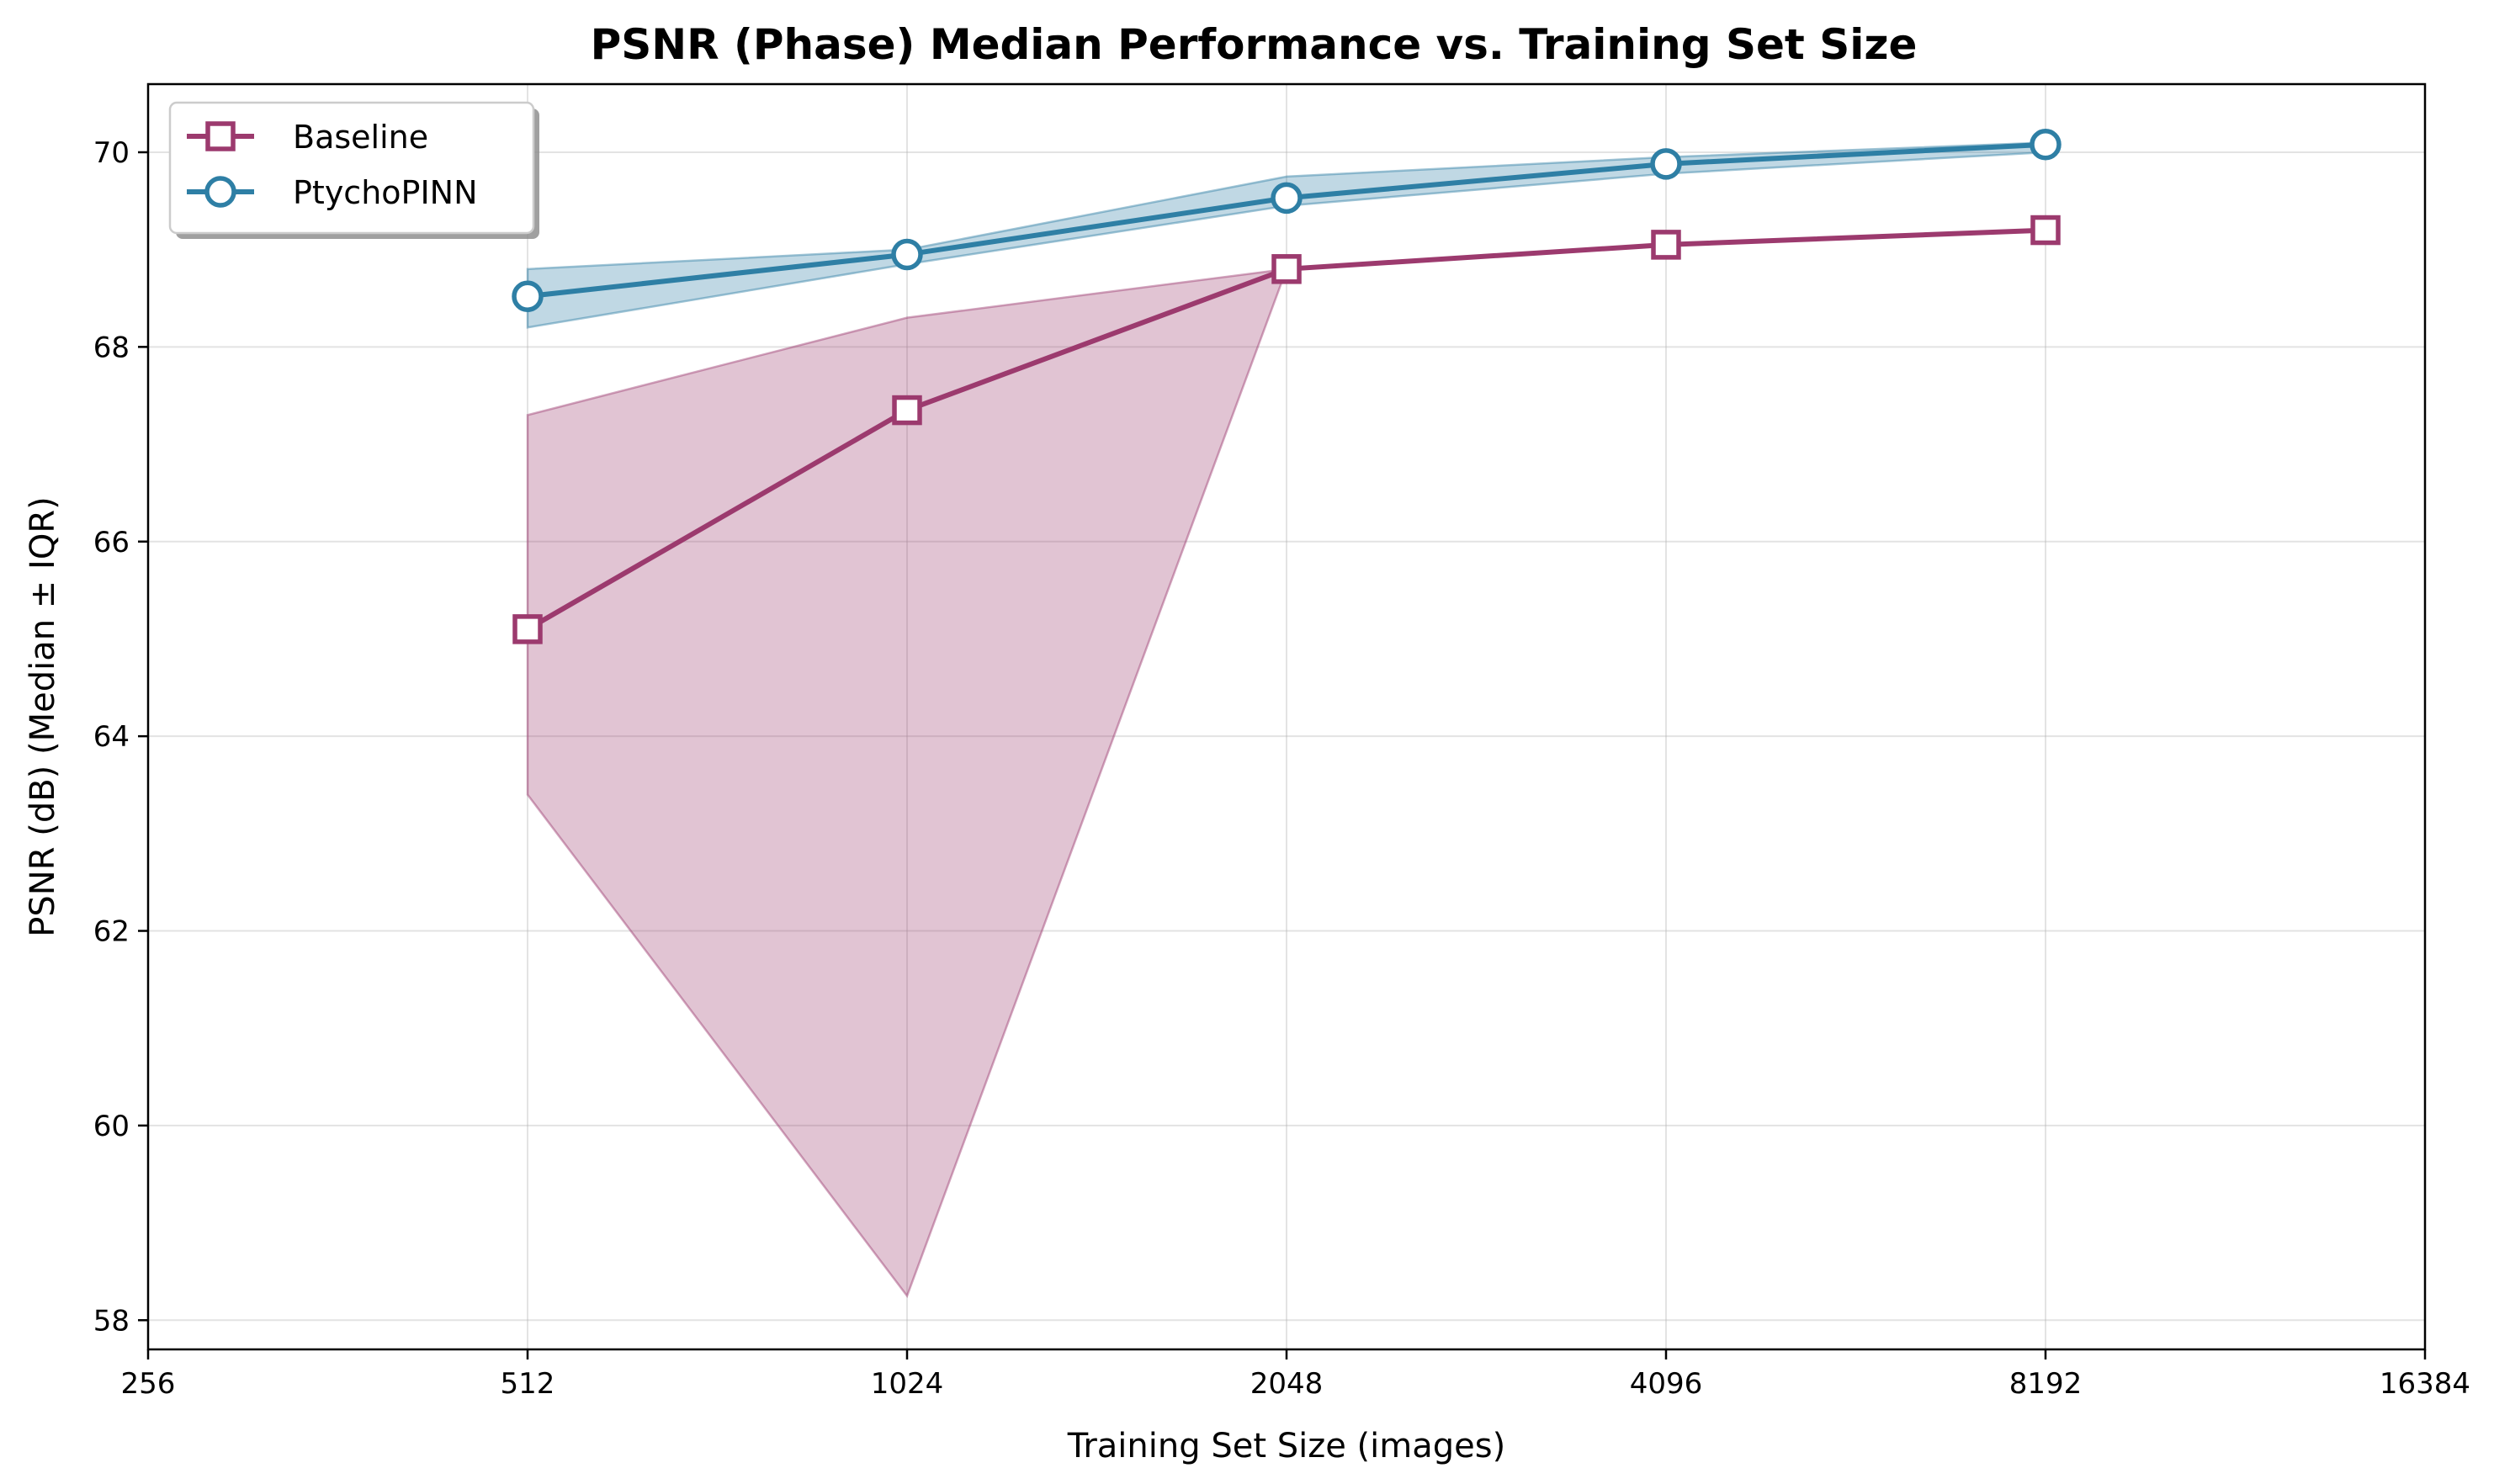 The image size is (2494, 1484). What do you see at coordinates (111, 737) in the screenshot?
I see `y-tick-label: 64` at bounding box center [111, 737].